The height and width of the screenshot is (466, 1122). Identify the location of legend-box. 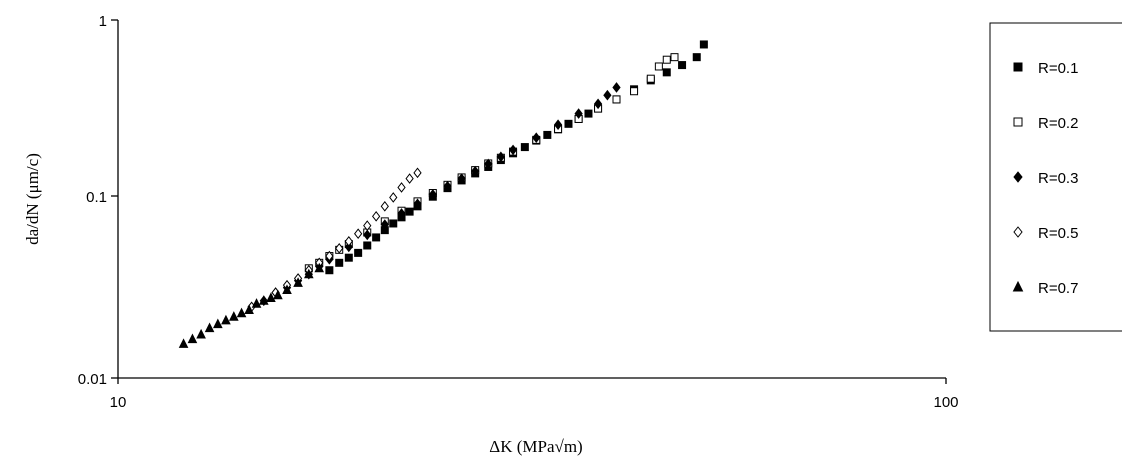
(1055, 177).